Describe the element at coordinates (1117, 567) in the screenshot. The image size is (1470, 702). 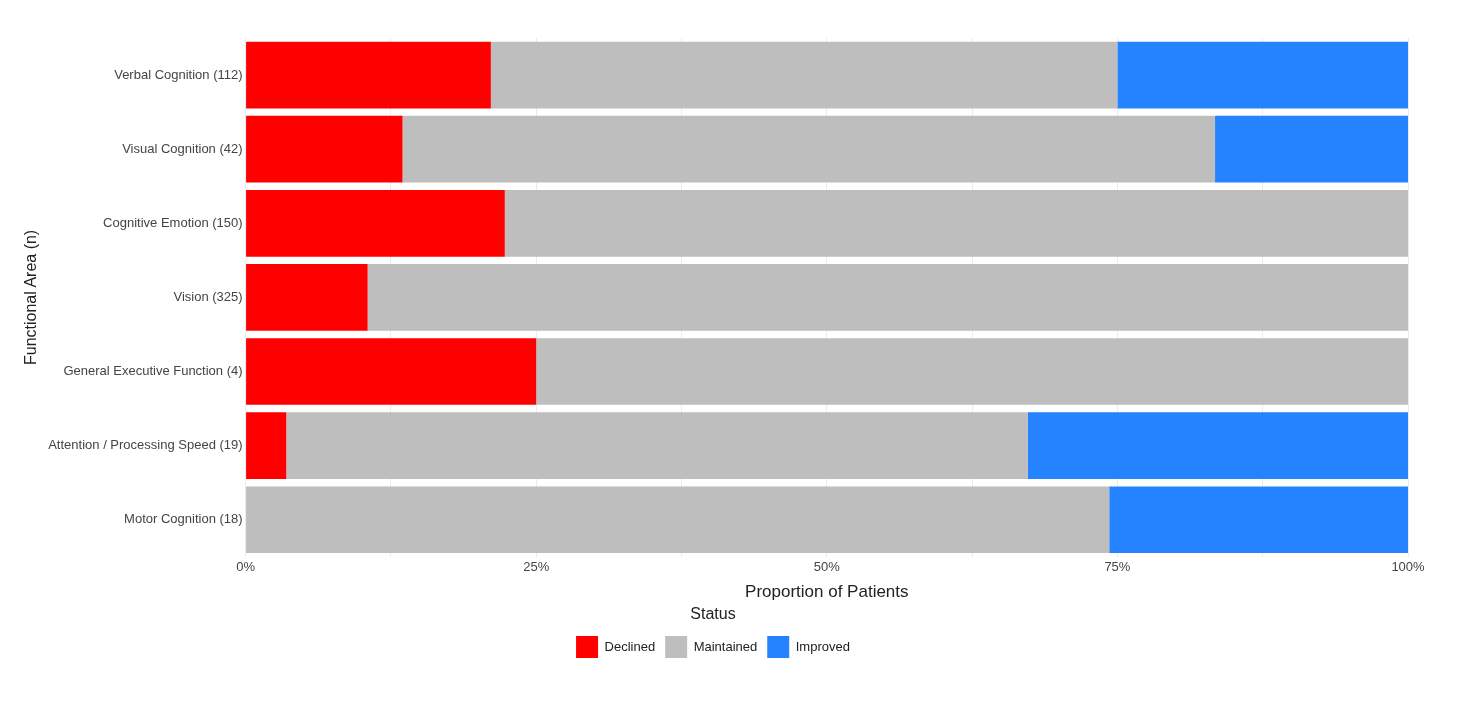
I see `x-tick-label: 75%` at that location.